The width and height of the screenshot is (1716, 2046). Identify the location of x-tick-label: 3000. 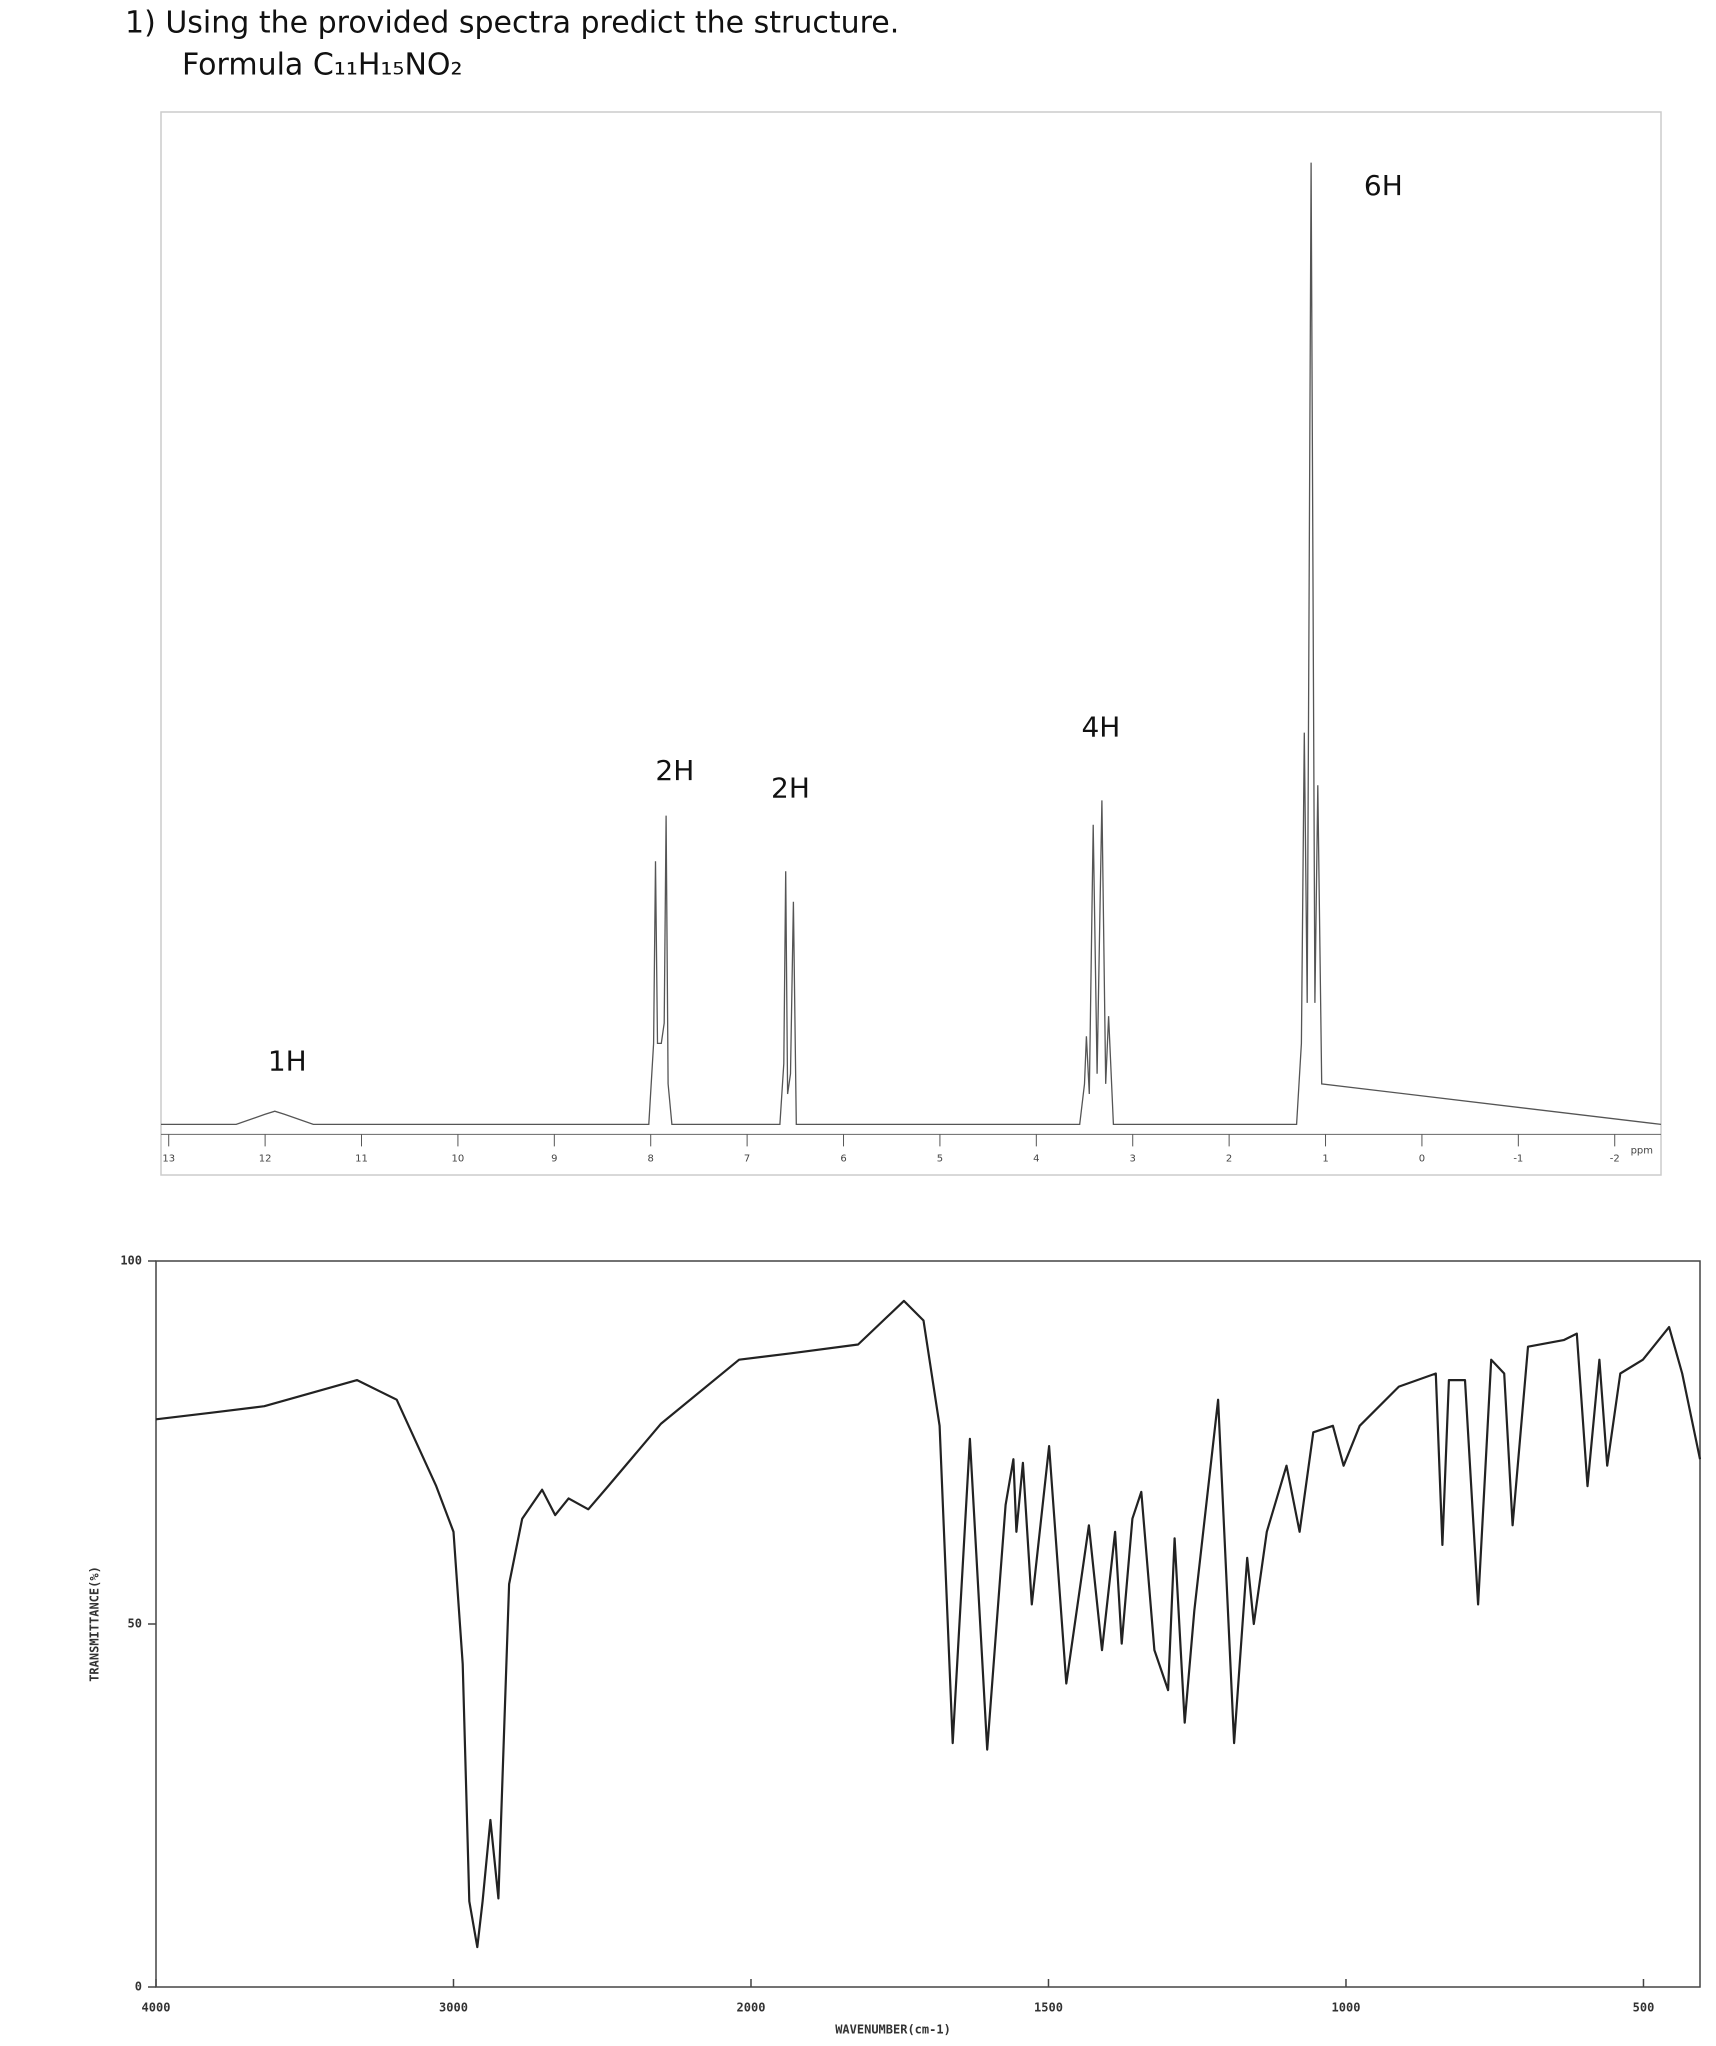
(453, 2008).